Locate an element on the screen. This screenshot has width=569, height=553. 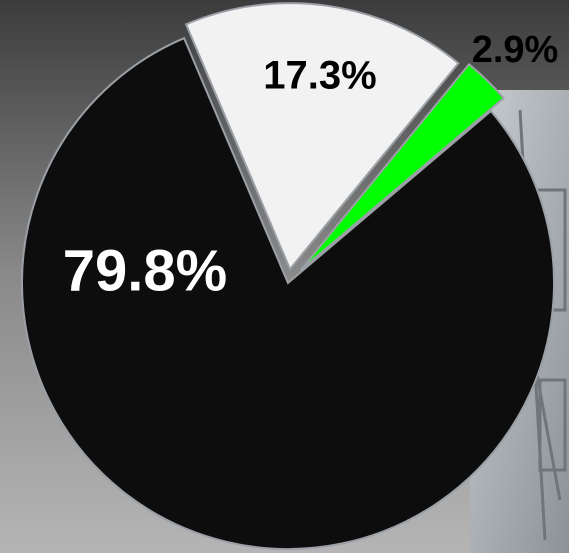
pie-slice is located at coordinates (402, 166).